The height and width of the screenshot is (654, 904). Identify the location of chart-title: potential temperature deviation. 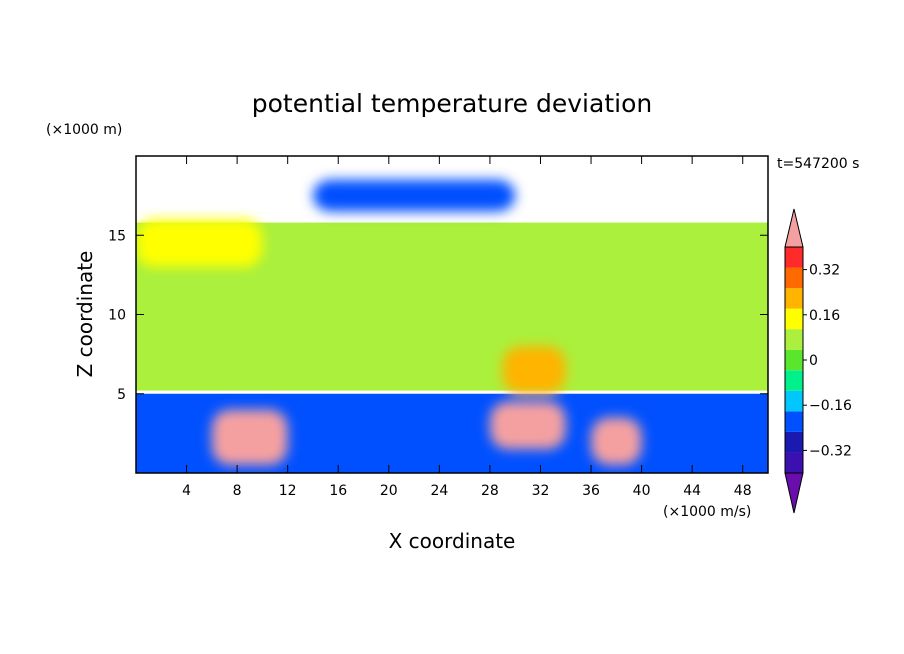
(452, 103).